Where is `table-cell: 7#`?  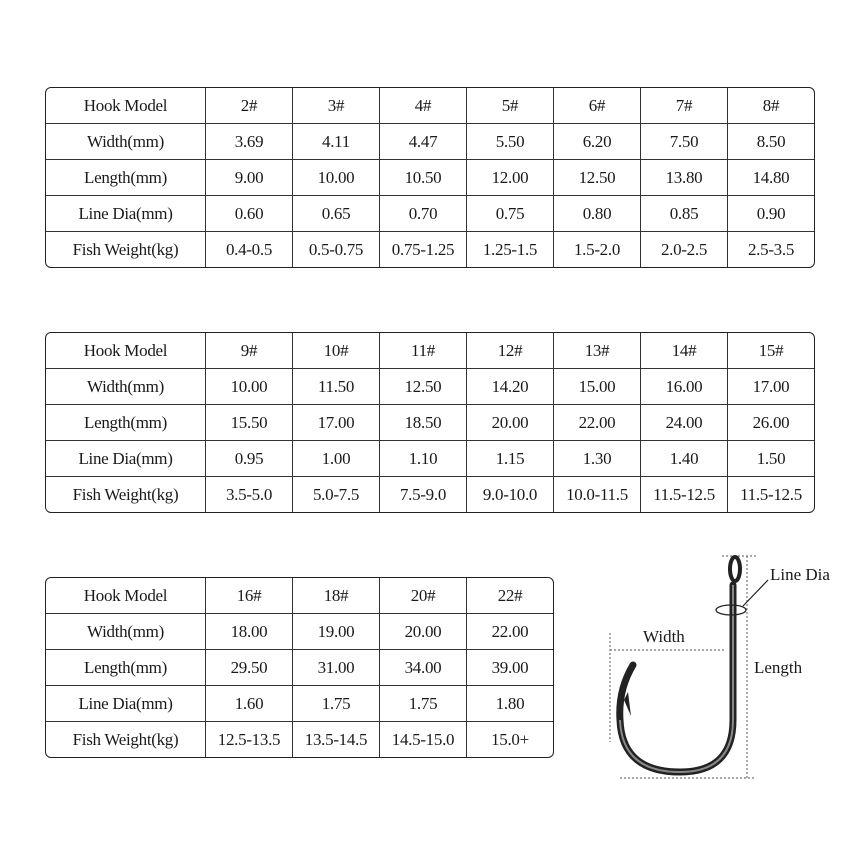 table-cell: 7# is located at coordinates (684, 106).